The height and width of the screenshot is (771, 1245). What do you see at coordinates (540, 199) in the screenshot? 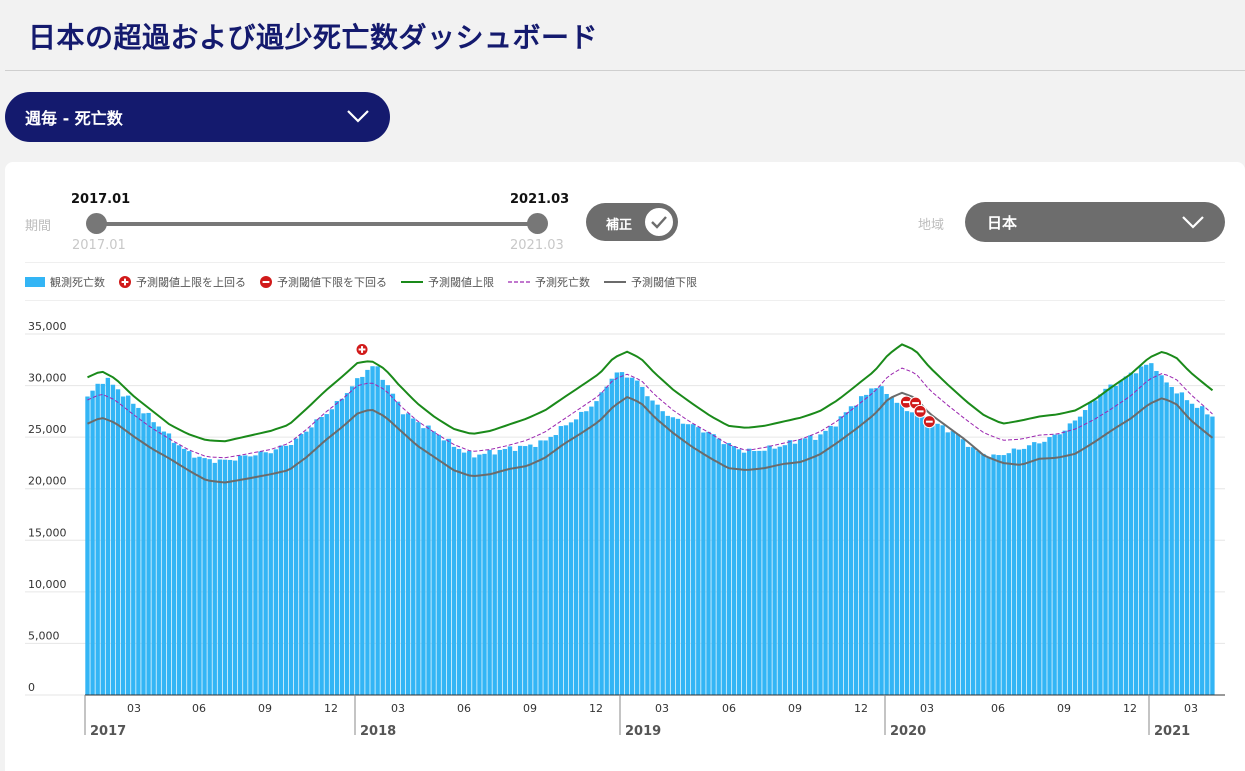
I see `period-end-selected: 2021.03` at bounding box center [540, 199].